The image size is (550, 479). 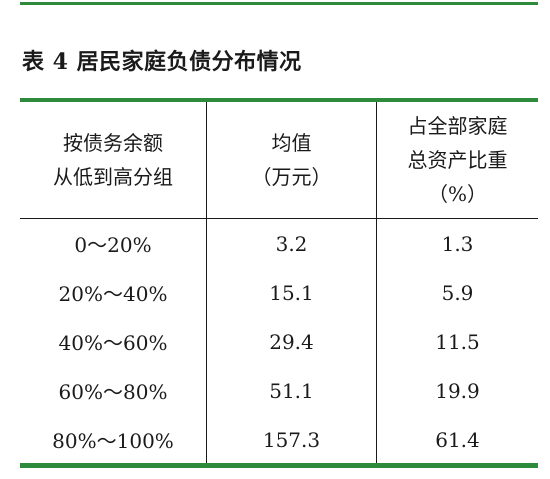 What do you see at coordinates (162, 62) in the screenshot?
I see `table-title: 表 4 居民家庭负债分布情况` at bounding box center [162, 62].